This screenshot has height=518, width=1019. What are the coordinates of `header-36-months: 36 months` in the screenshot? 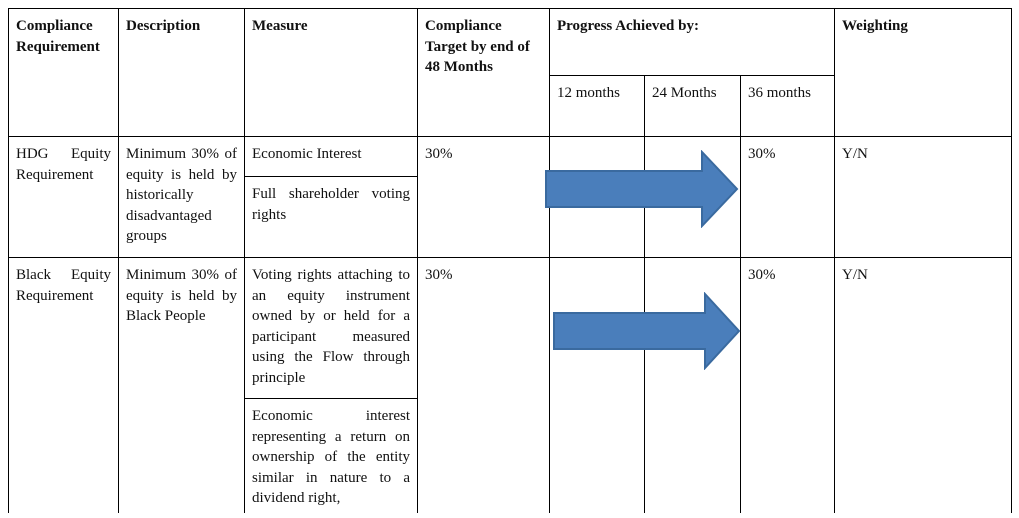 It's located at (787, 106).